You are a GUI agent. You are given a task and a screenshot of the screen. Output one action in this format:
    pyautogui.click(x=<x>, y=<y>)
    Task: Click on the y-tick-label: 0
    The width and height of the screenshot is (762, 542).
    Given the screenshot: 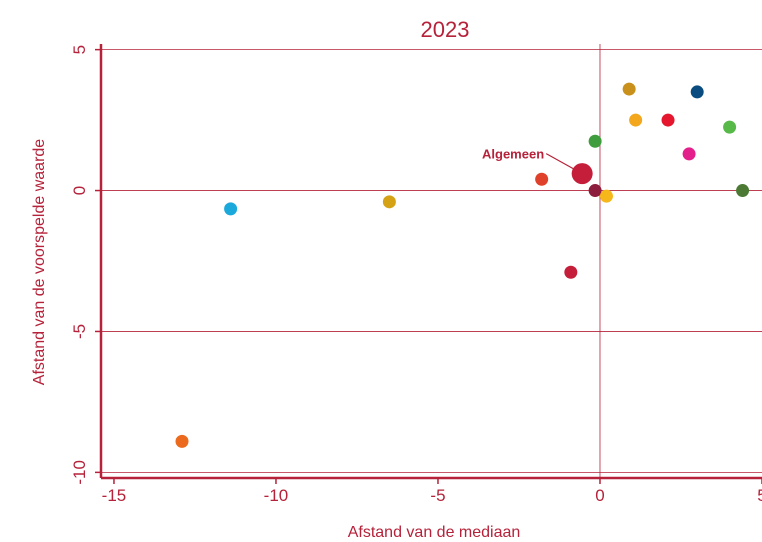 What is the action you would take?
    pyautogui.click(x=79, y=190)
    